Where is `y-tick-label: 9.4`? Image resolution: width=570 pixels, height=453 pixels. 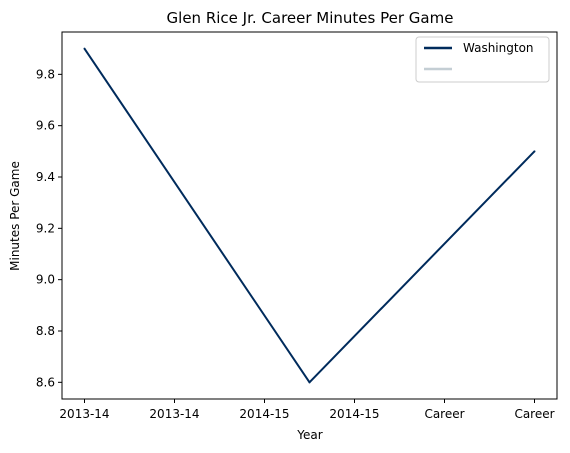
y-tick-label: 9.4 is located at coordinates (45, 177).